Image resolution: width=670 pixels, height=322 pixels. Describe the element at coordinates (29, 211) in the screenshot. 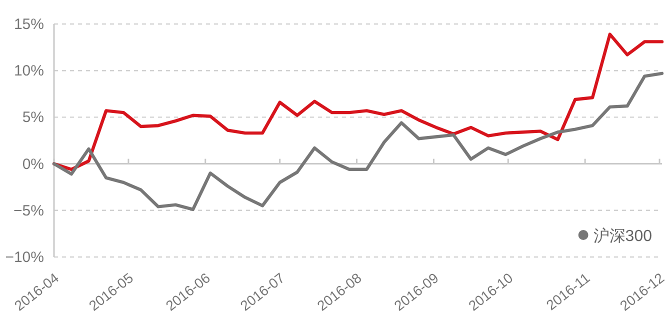

I see `y-tick-label: −5%` at that location.